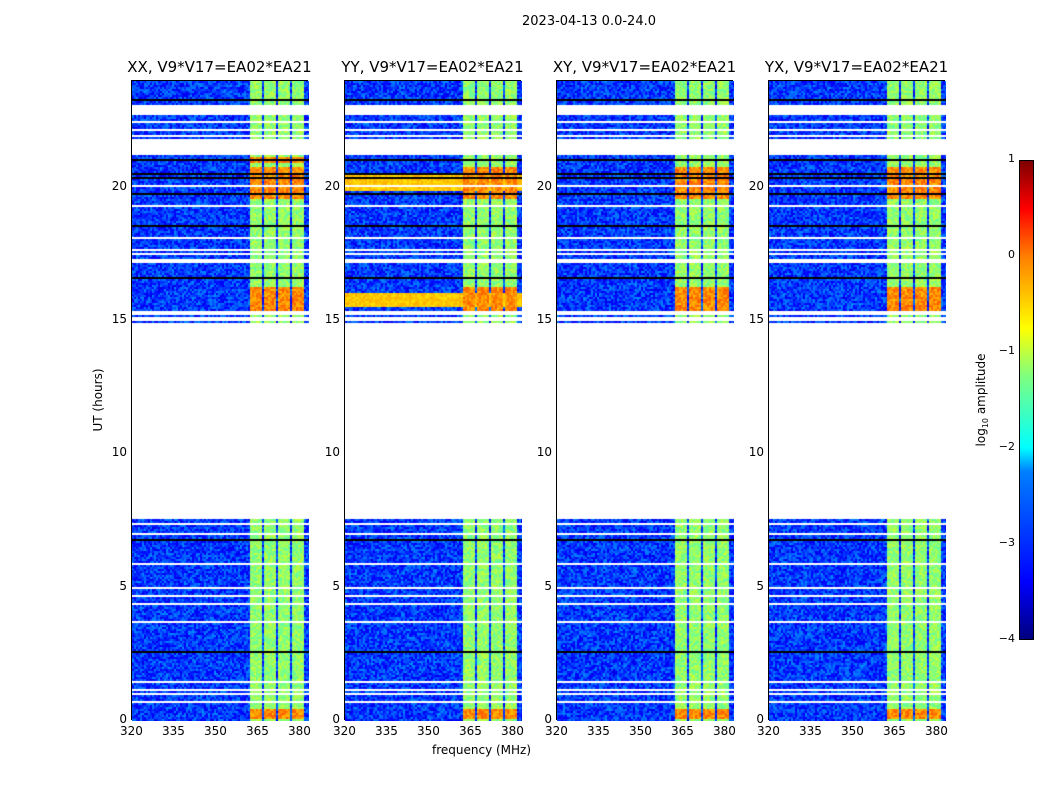 This screenshot has width=1050, height=800. I want to click on panel-title: YX, V9*V17=EA02*EA21, so click(856, 67).